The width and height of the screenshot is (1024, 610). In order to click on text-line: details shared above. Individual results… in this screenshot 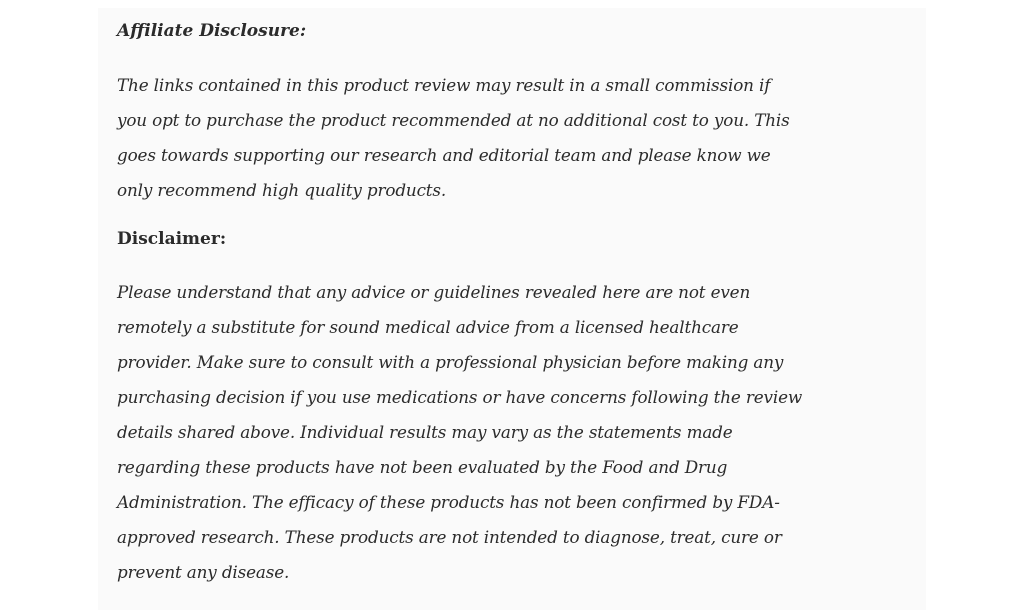, I will do `click(425, 432)`.